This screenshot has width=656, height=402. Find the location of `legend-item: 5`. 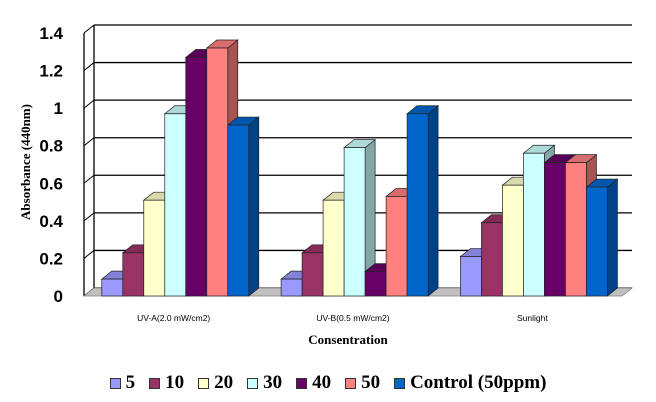

legend-item: 5 is located at coordinates (122, 383).